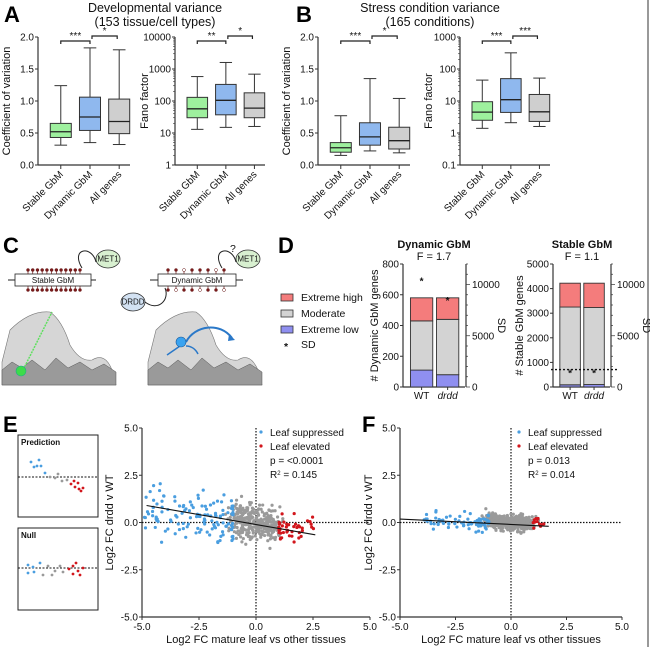  What do you see at coordinates (474, 522) in the screenshot?
I see `regression-line` at bounding box center [474, 522].